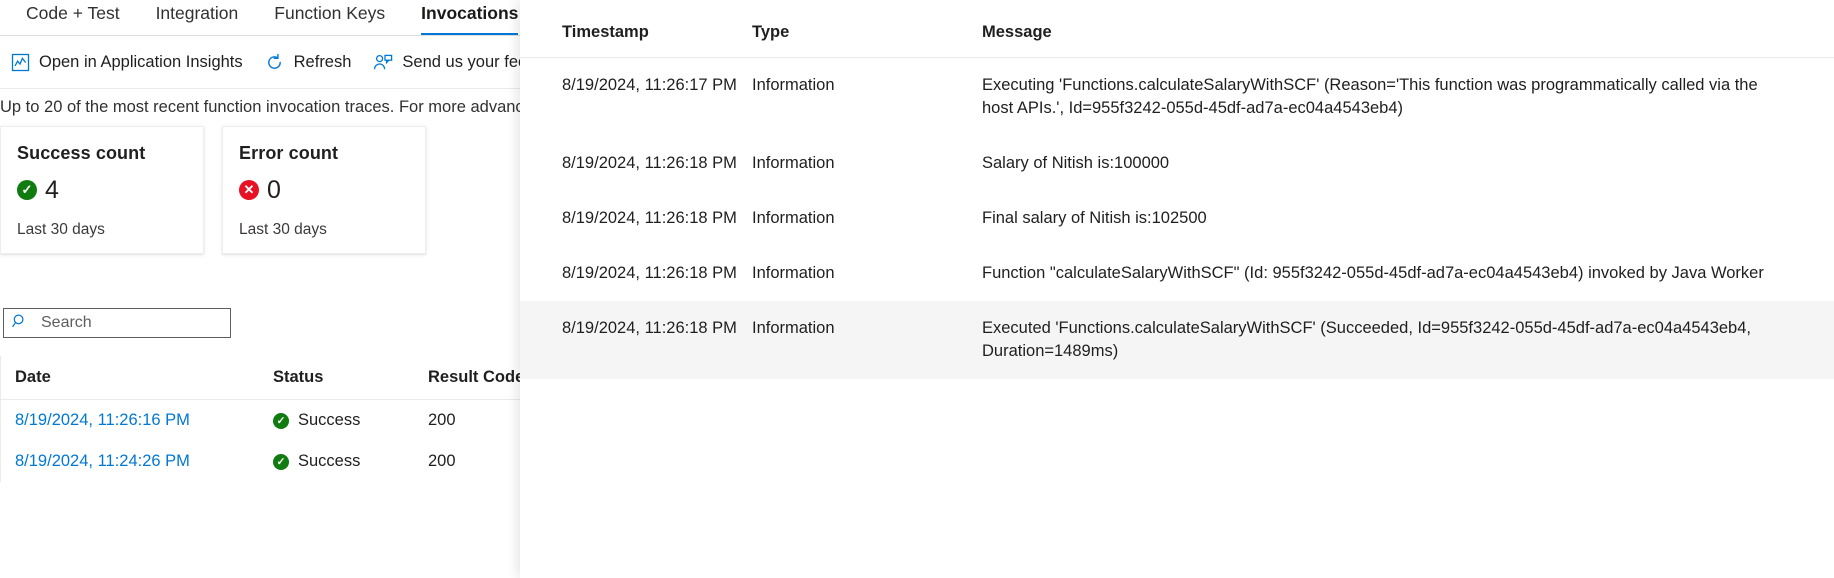 The width and height of the screenshot is (1834, 578). What do you see at coordinates (33, 377) in the screenshot?
I see `column-header-date: Date` at bounding box center [33, 377].